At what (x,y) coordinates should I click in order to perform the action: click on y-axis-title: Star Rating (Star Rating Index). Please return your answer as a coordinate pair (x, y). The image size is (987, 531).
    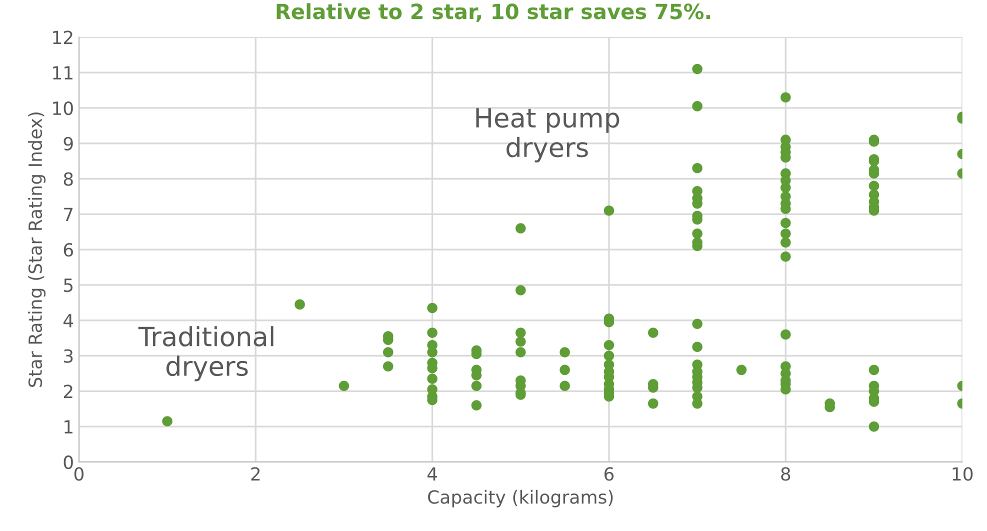
    Looking at the image, I should click on (37, 249).